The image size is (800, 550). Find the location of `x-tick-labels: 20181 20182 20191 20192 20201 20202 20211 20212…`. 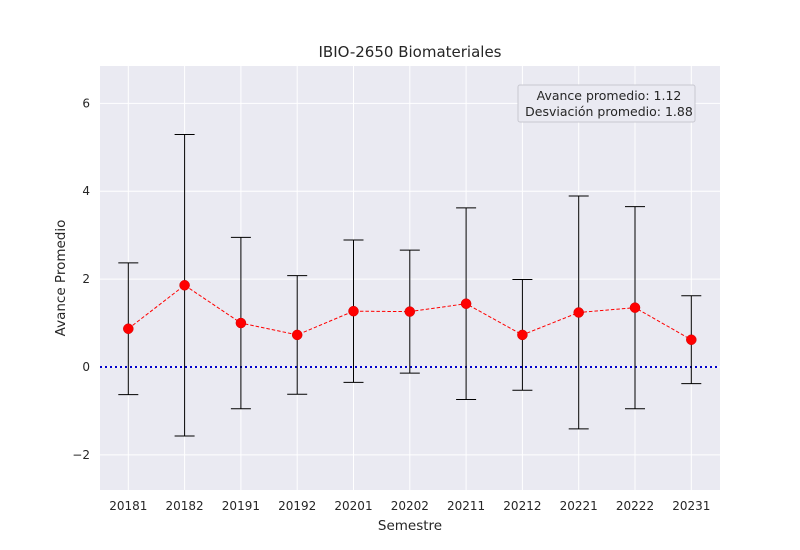

x-tick-labels: 20181 20182 20191 20192 20201 20202 20211 20212… is located at coordinates (409, 506).